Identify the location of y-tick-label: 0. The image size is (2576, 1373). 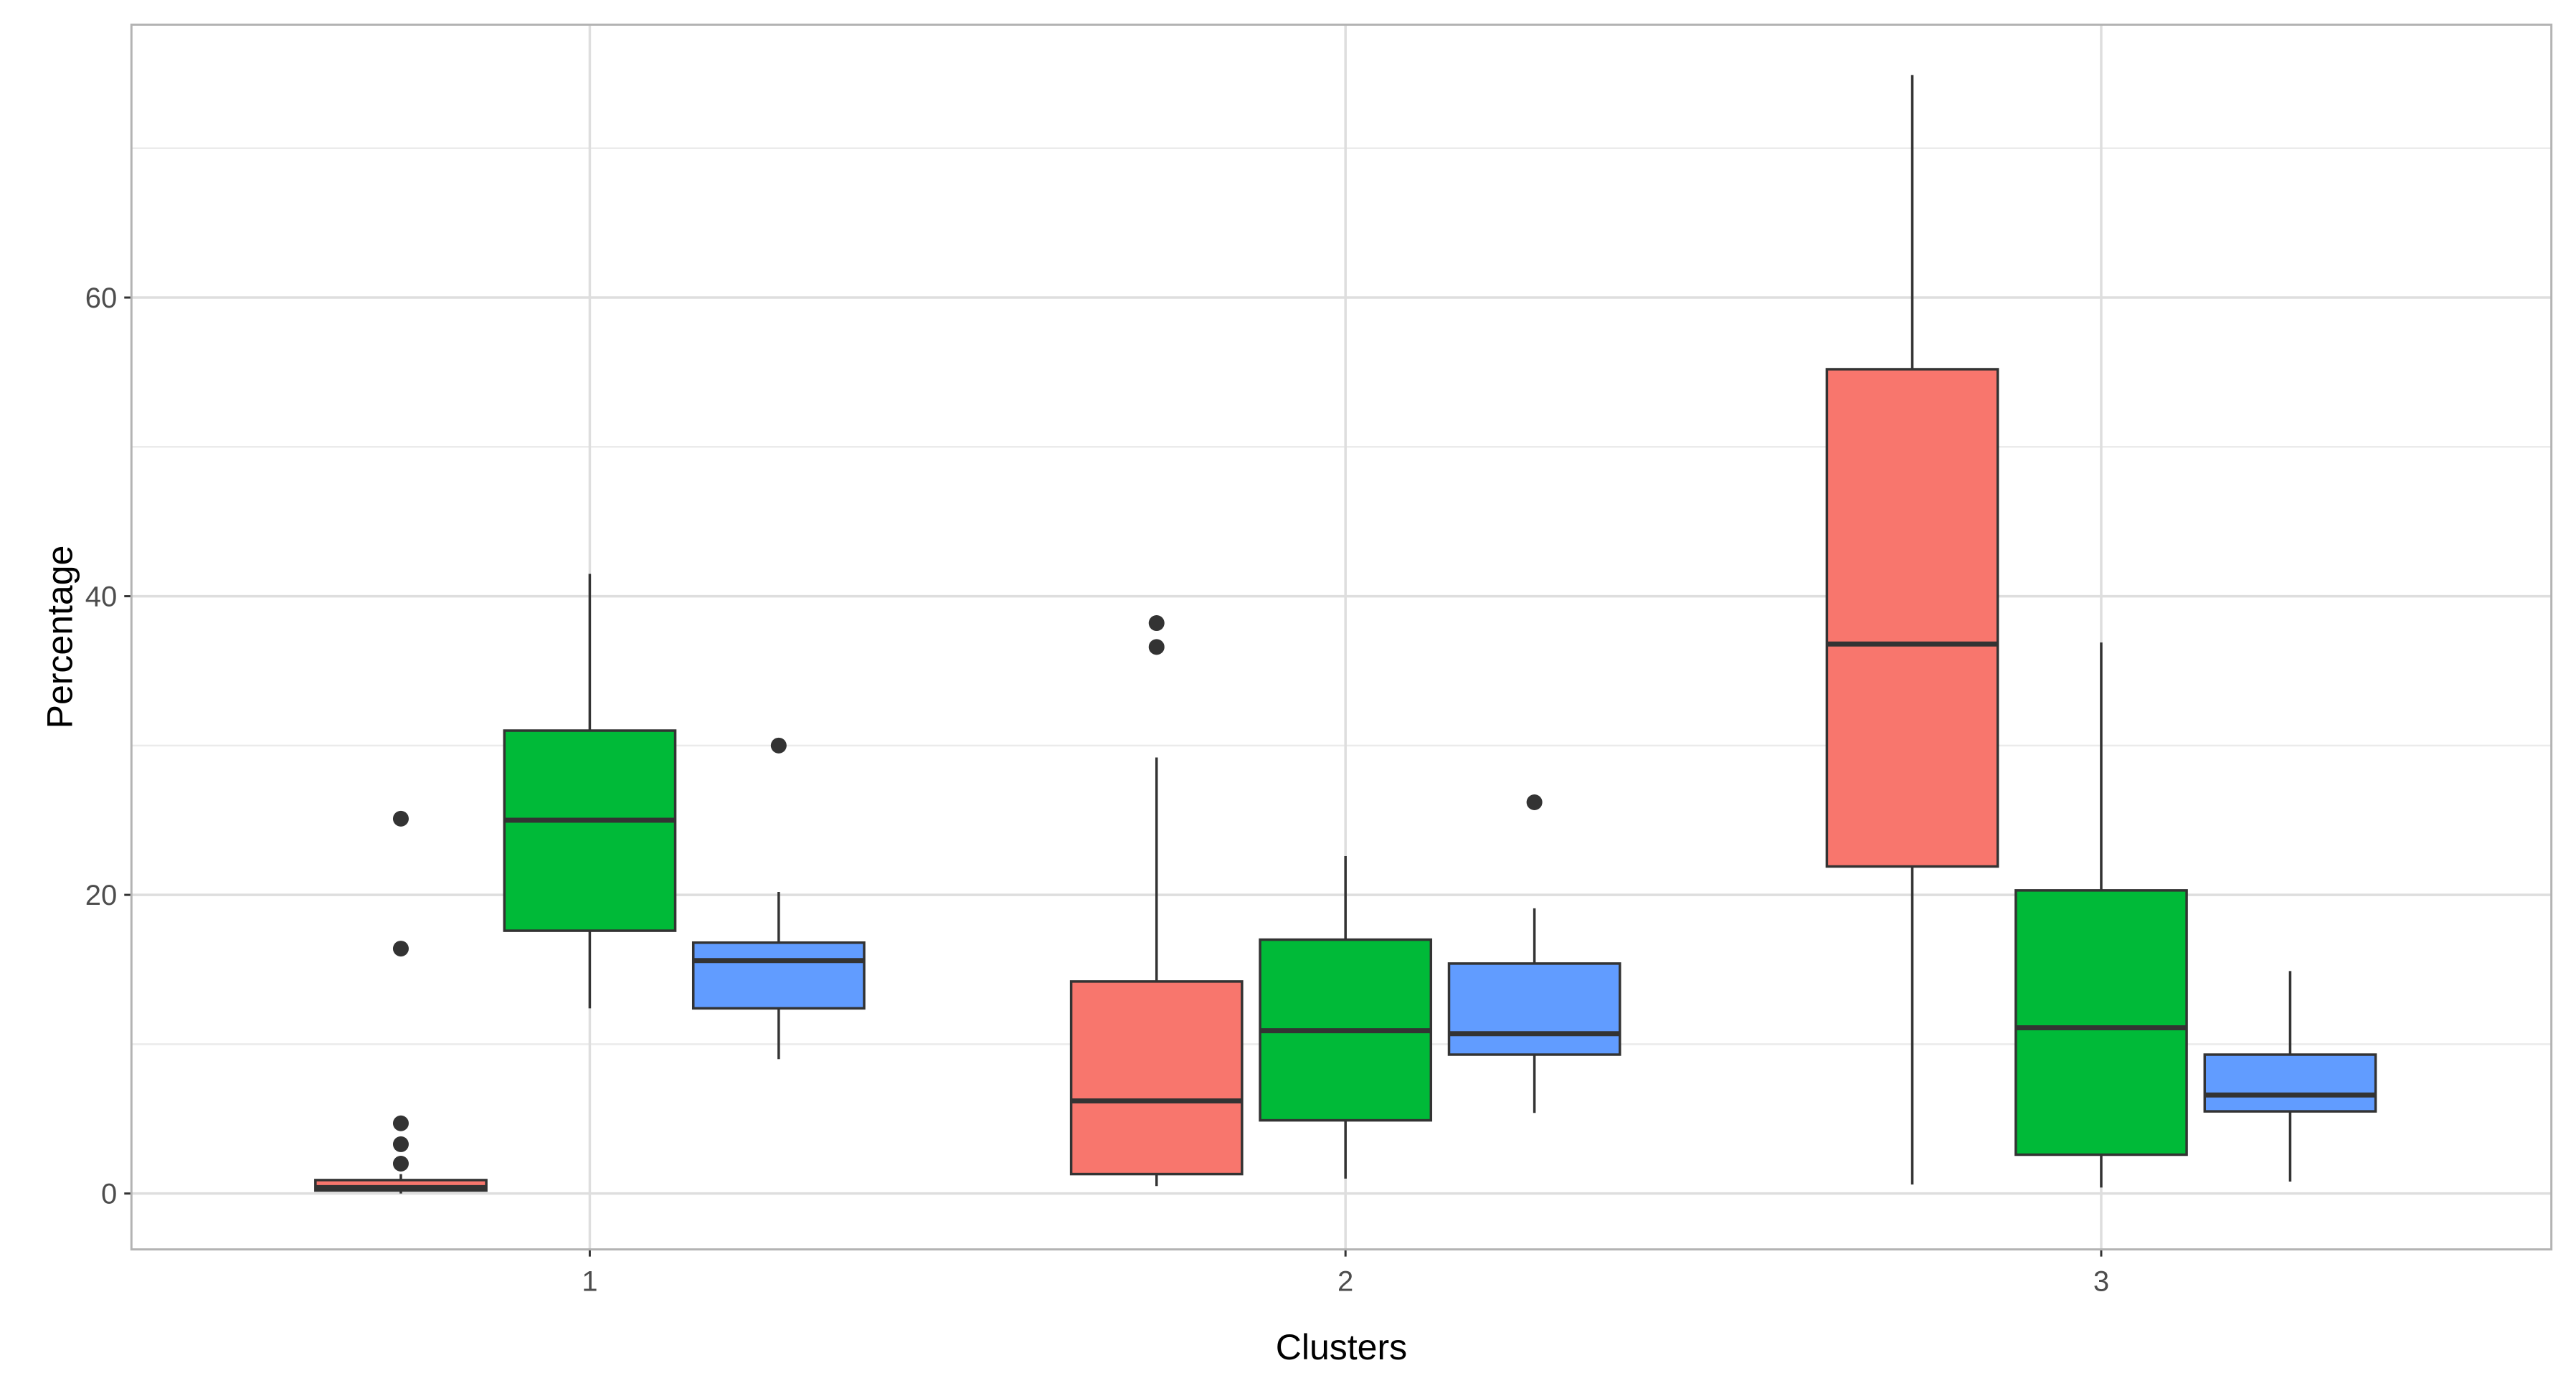
(109, 1194).